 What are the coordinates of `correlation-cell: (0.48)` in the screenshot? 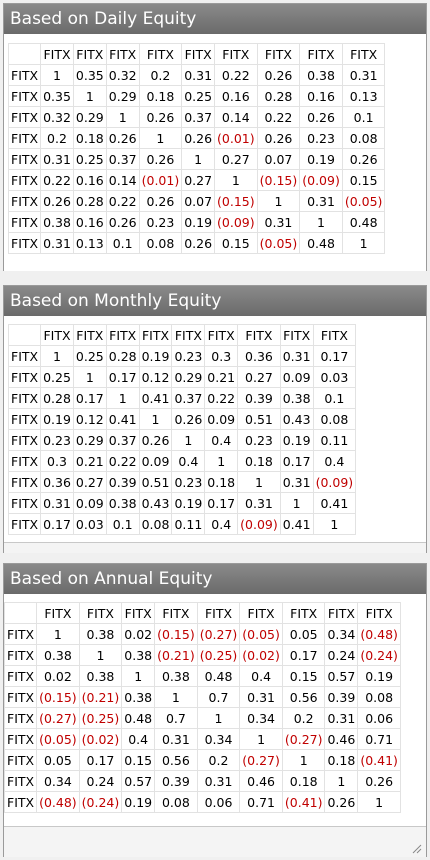 It's located at (379, 634).